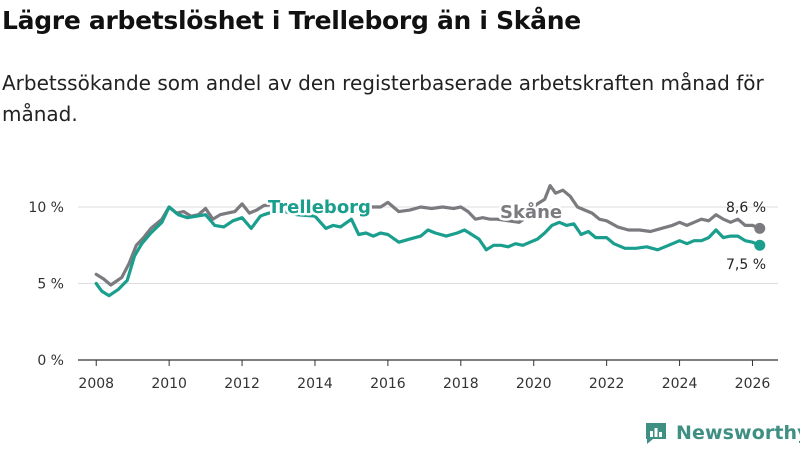 The height and width of the screenshot is (450, 800). What do you see at coordinates (242, 384) in the screenshot?
I see `x-tick-label: 2012` at bounding box center [242, 384].